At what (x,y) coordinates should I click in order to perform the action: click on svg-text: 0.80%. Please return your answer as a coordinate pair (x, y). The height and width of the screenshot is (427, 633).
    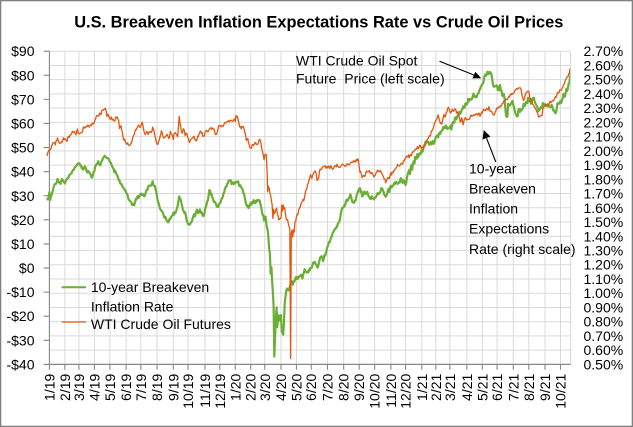
    Looking at the image, I should click on (604, 322).